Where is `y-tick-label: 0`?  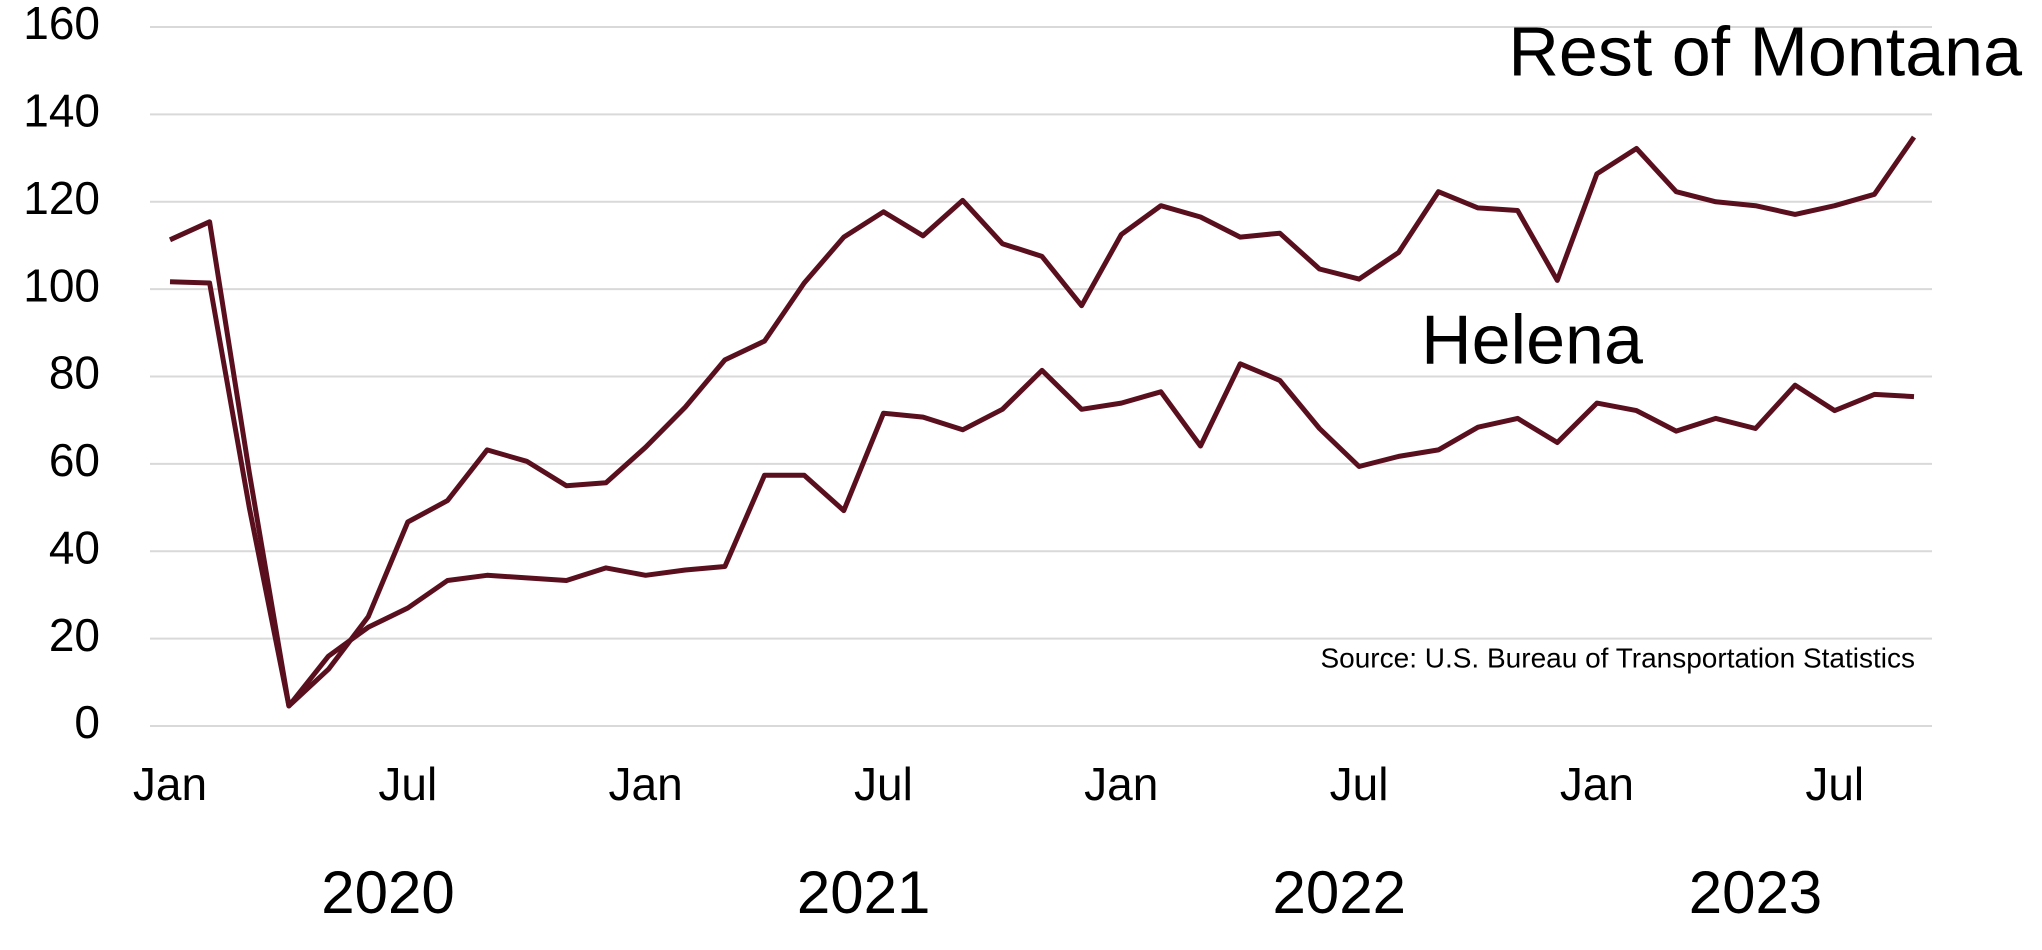 y-tick-label: 0 is located at coordinates (87, 722).